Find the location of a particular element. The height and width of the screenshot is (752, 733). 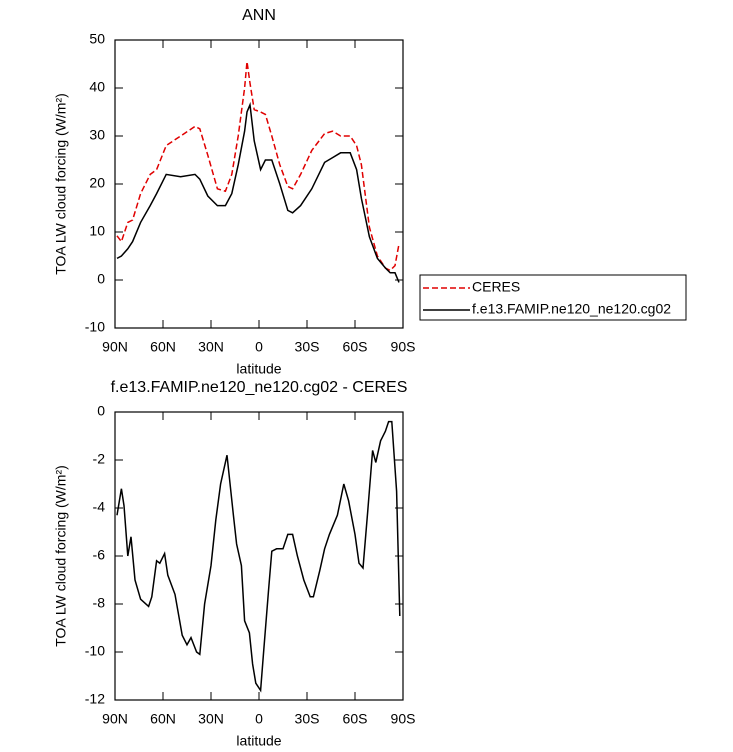

y-tick-label: 50 is located at coordinates (97, 39).